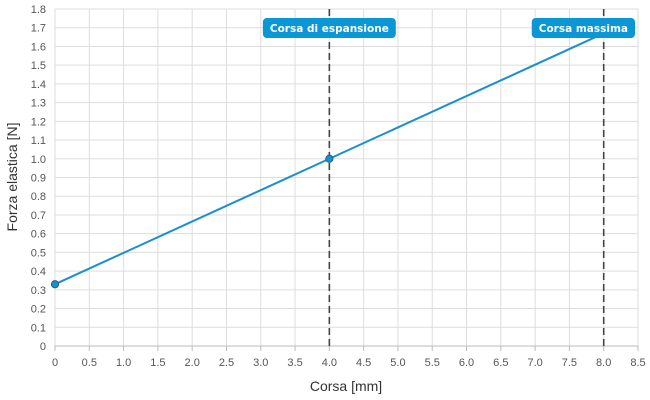 The width and height of the screenshot is (650, 400). Describe the element at coordinates (38, 47) in the screenshot. I see `y-tick-label: 1.6` at that location.